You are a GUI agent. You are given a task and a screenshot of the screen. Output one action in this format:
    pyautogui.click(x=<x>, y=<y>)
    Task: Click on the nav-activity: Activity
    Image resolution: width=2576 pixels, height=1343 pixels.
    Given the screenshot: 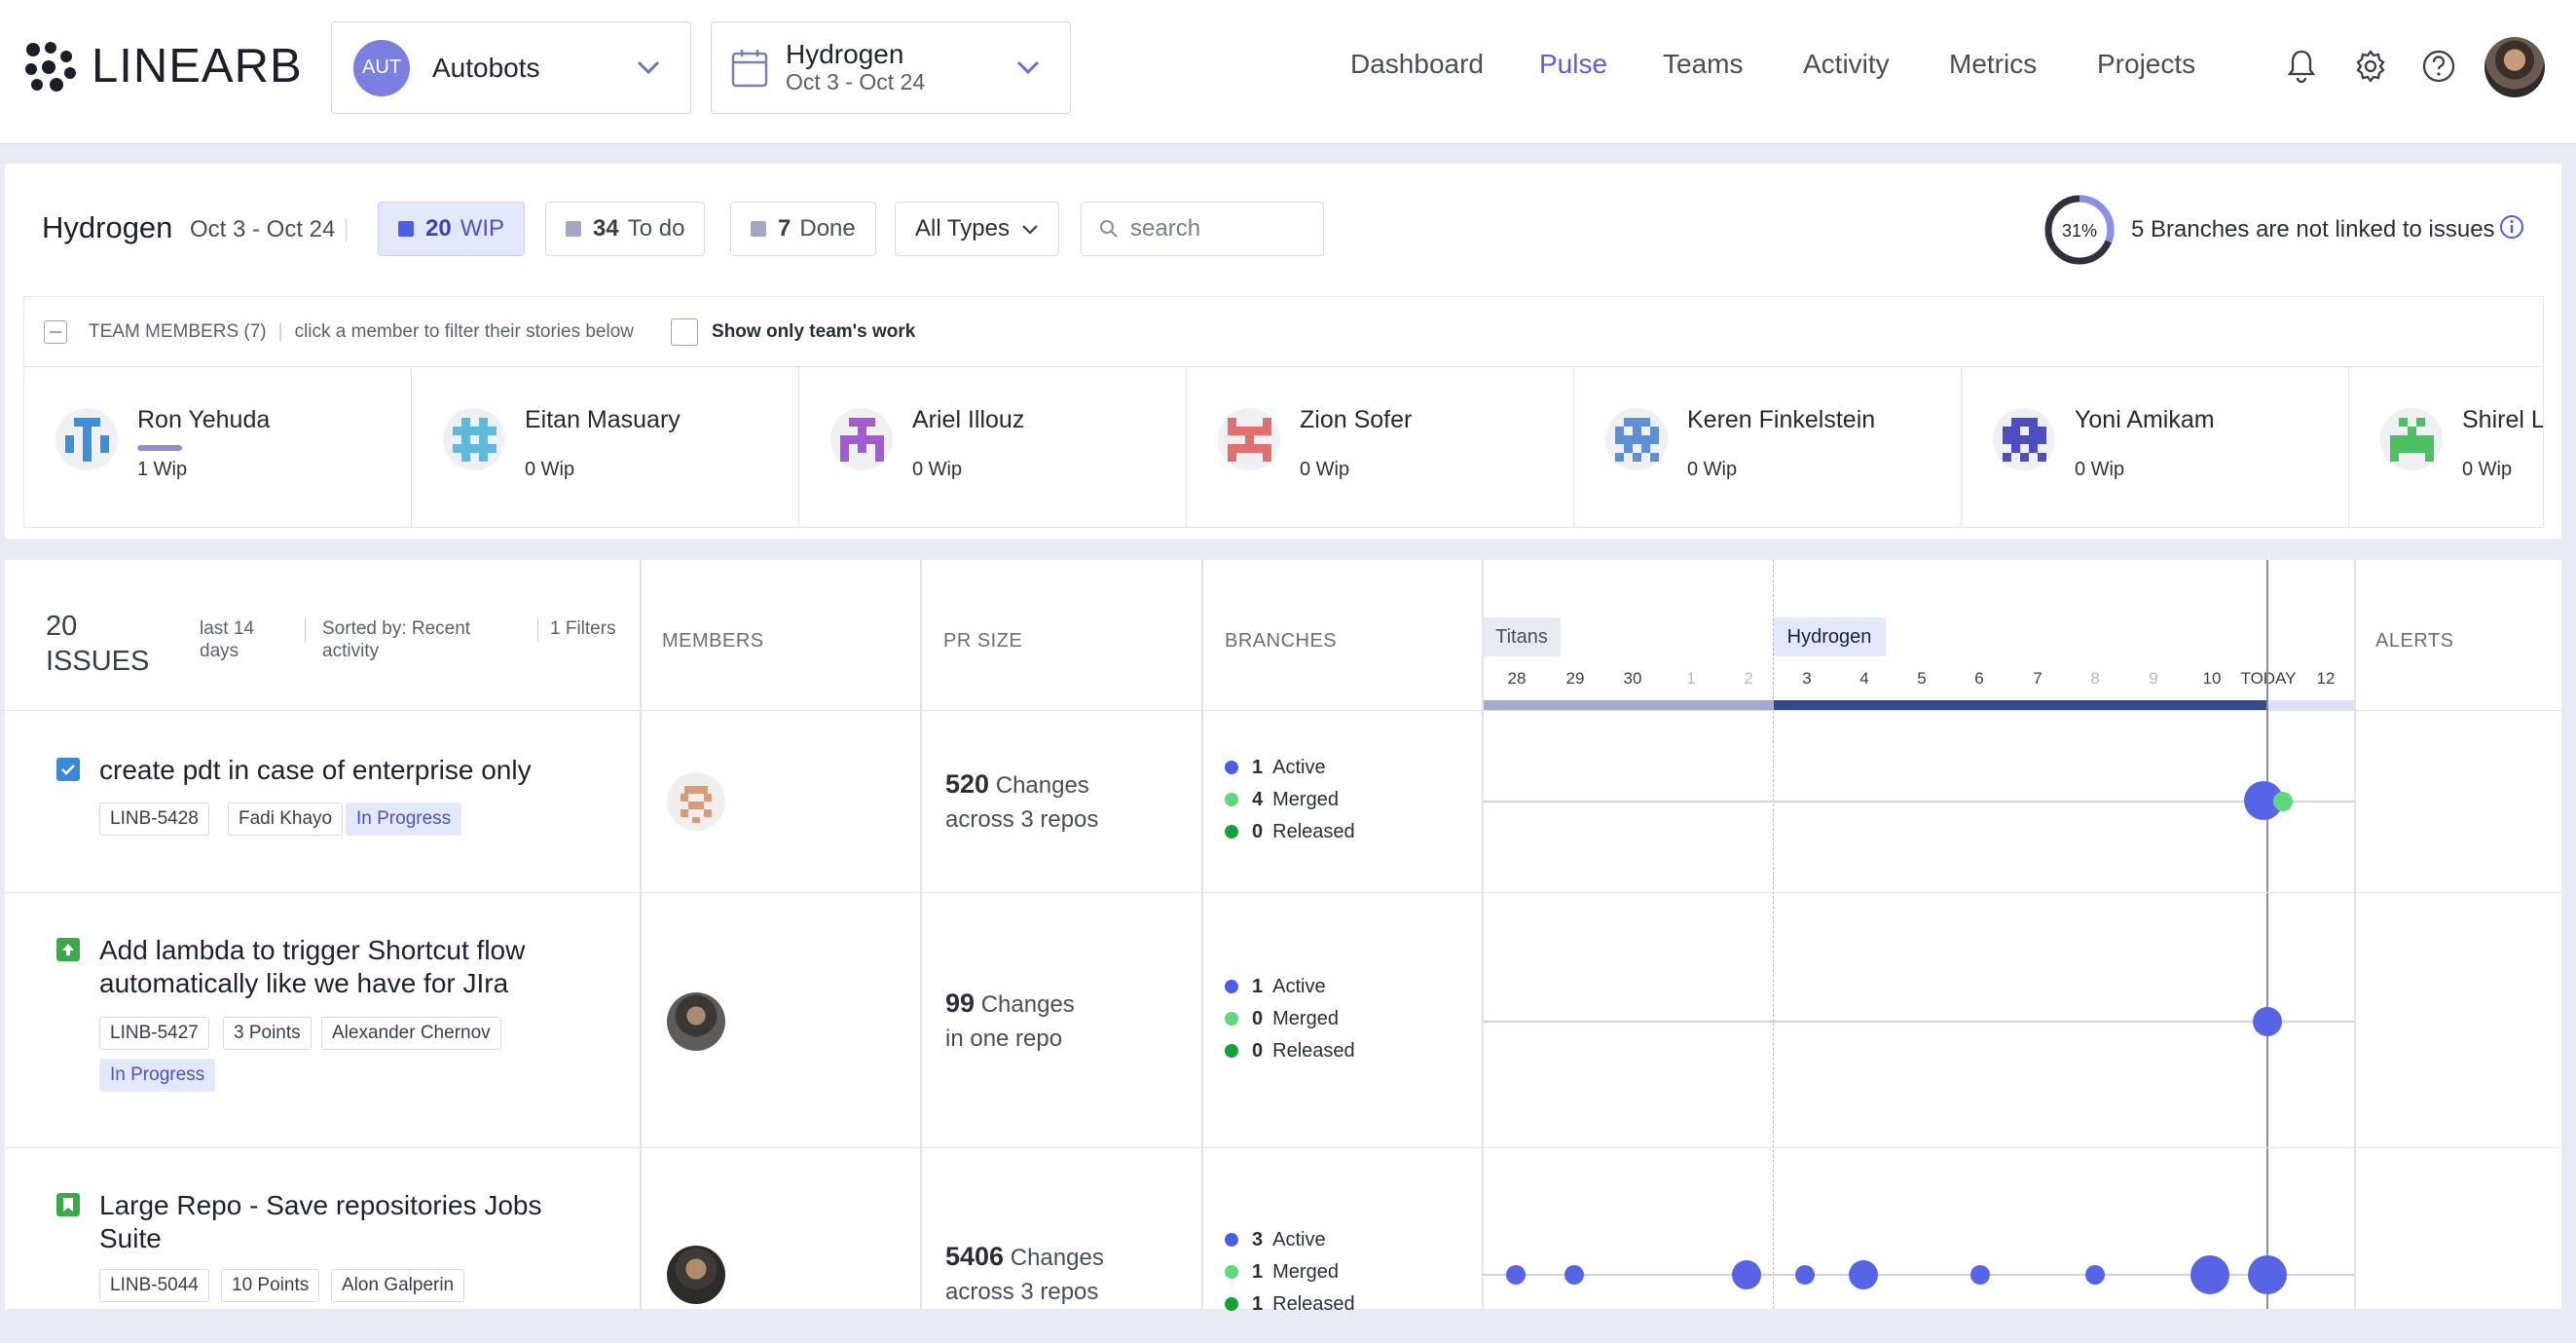 What is the action you would take?
    pyautogui.click(x=1846, y=64)
    